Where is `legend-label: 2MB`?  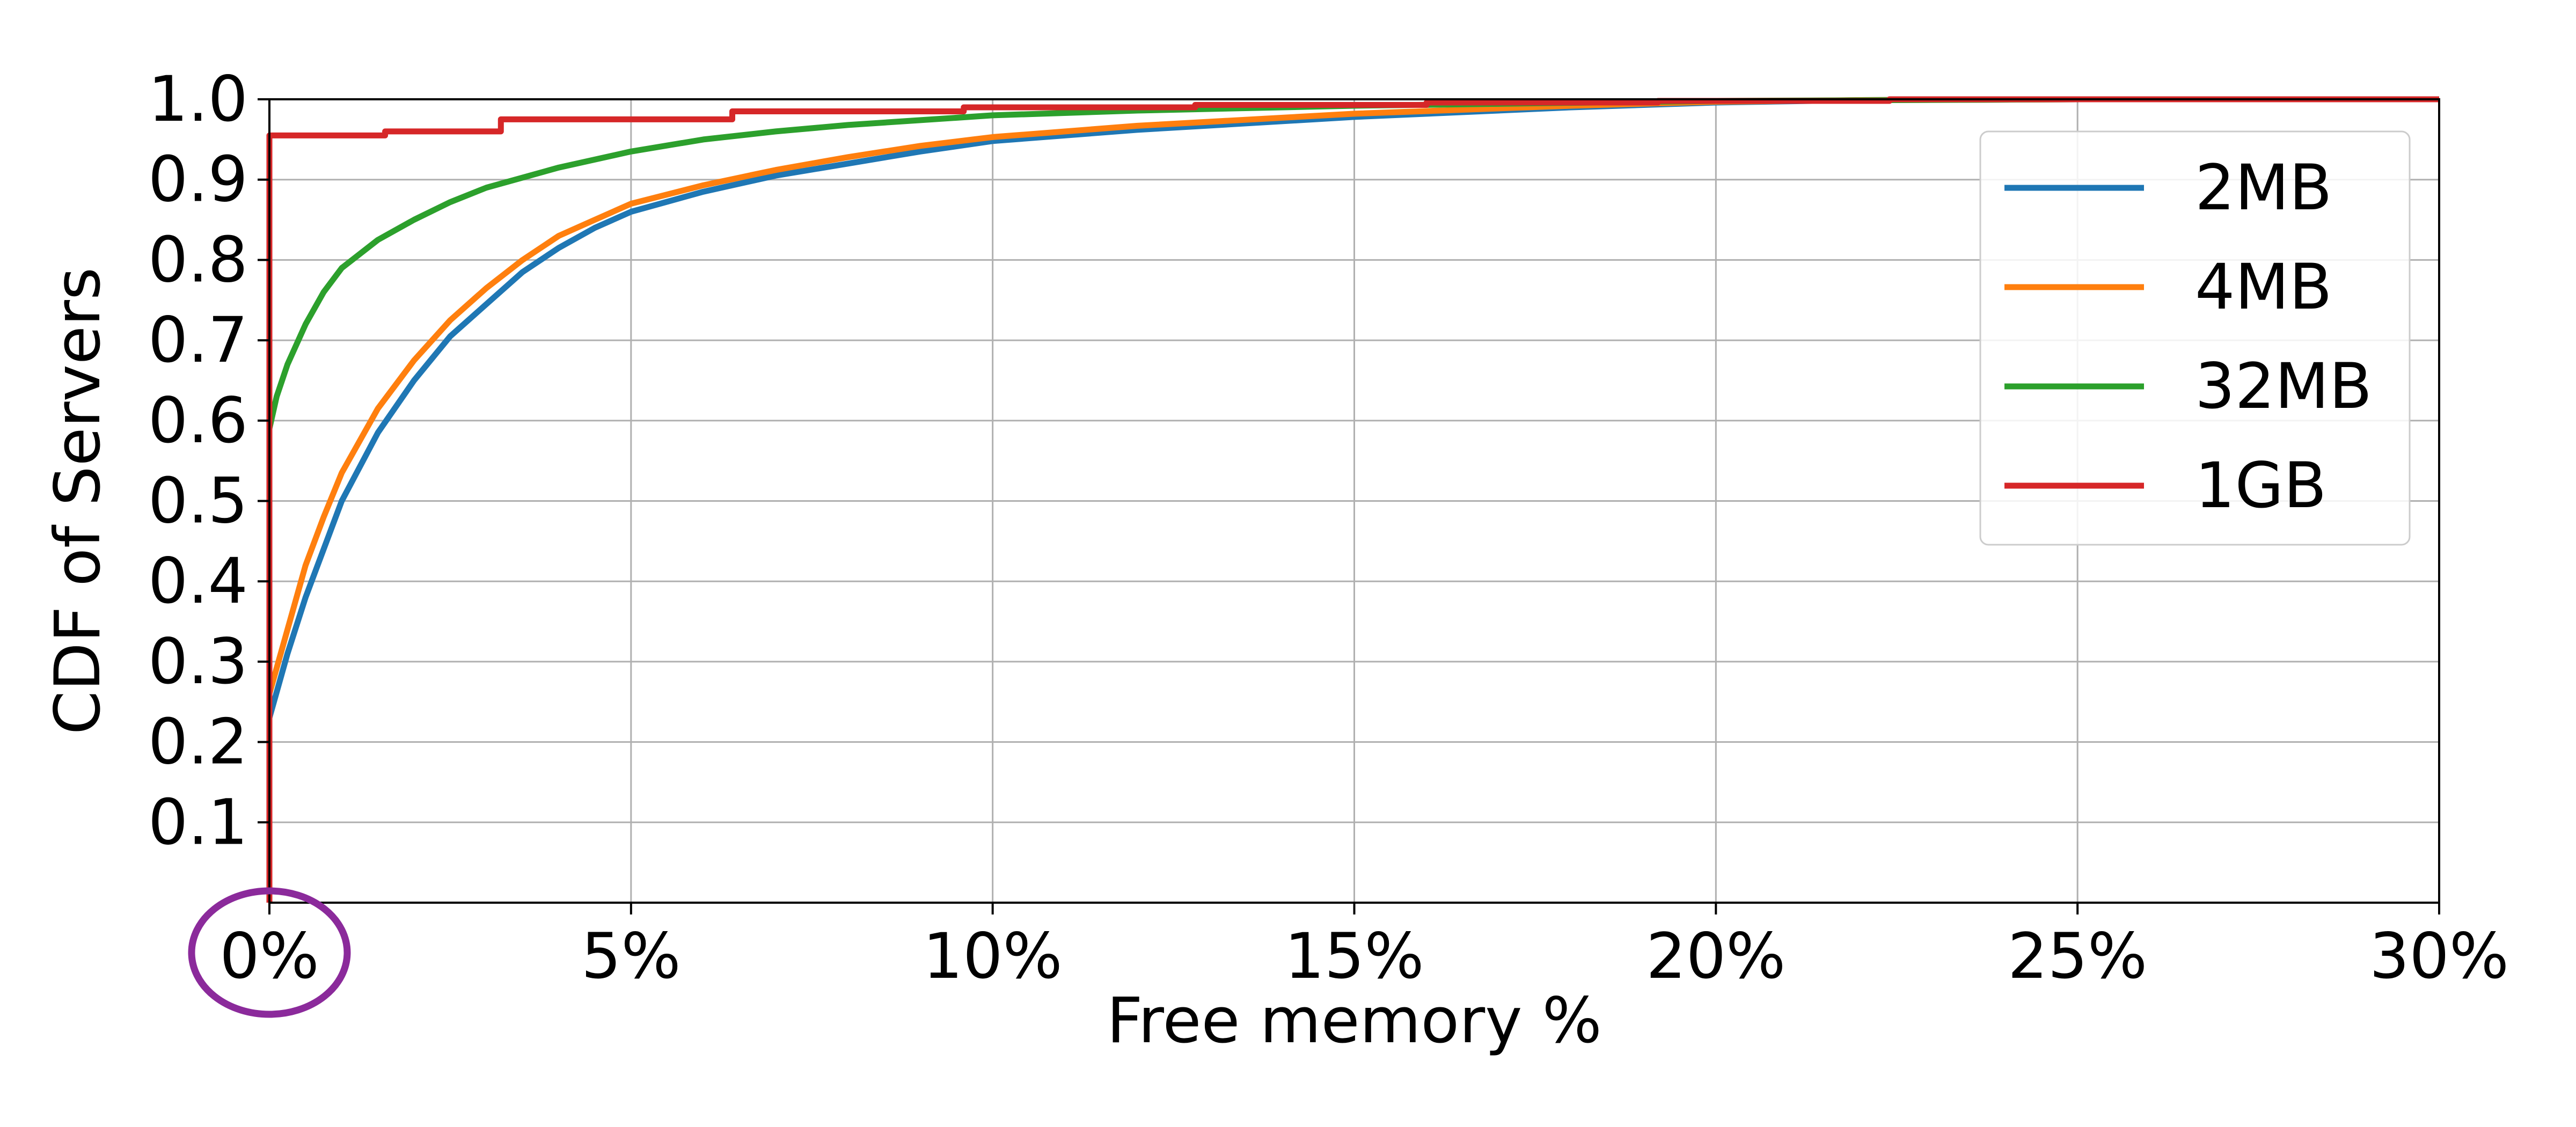 legend-label: 2MB is located at coordinates (2263, 187).